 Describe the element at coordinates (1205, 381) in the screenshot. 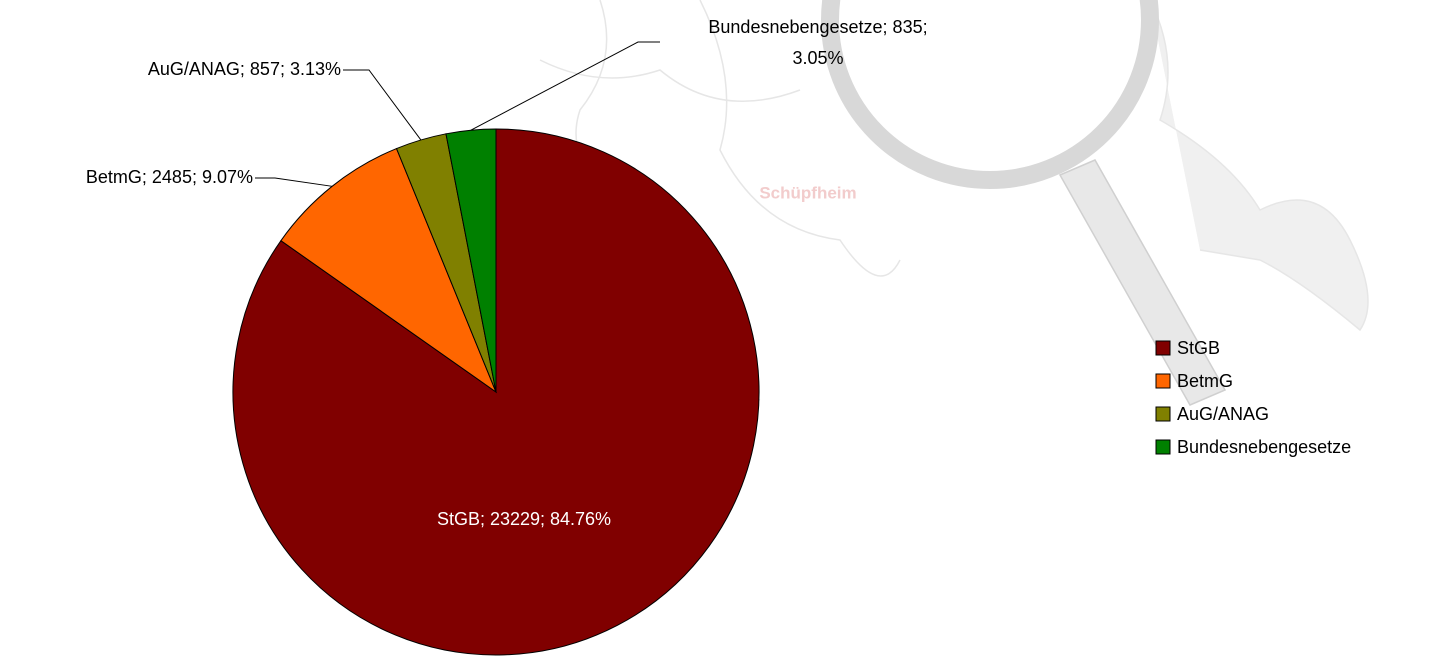

I see `legend-label: BetmG` at that location.